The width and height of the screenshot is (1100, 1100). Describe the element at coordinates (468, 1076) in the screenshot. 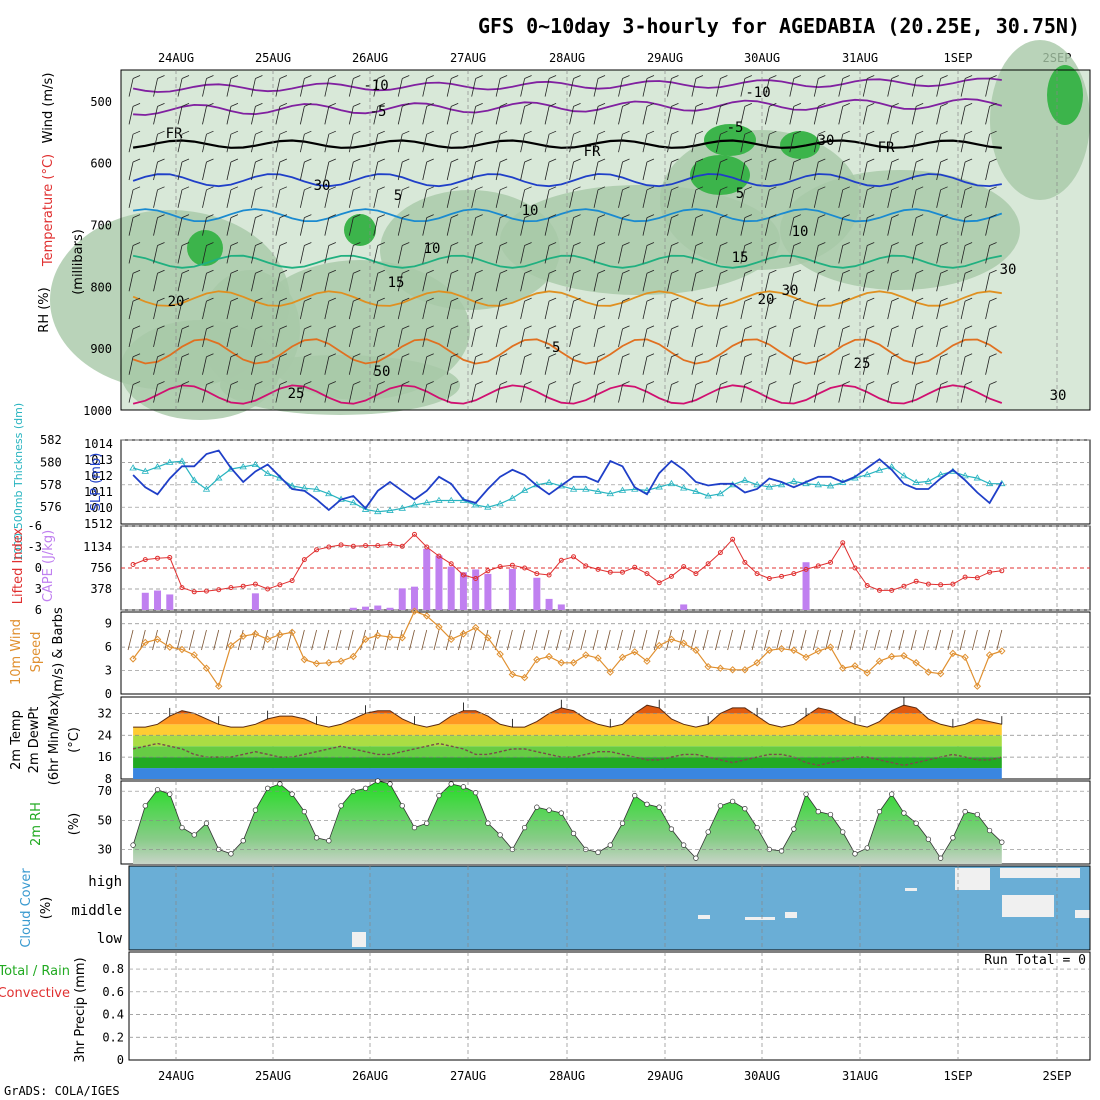

I see `bottom-date-label: 27AUG` at that location.